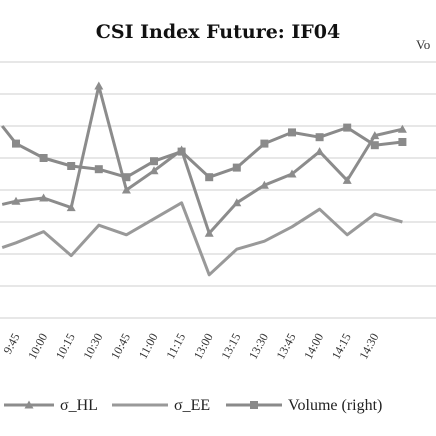 The image size is (436, 436). I want to click on legend: σ_HL σ_EE Volume (right), so click(193, 405).